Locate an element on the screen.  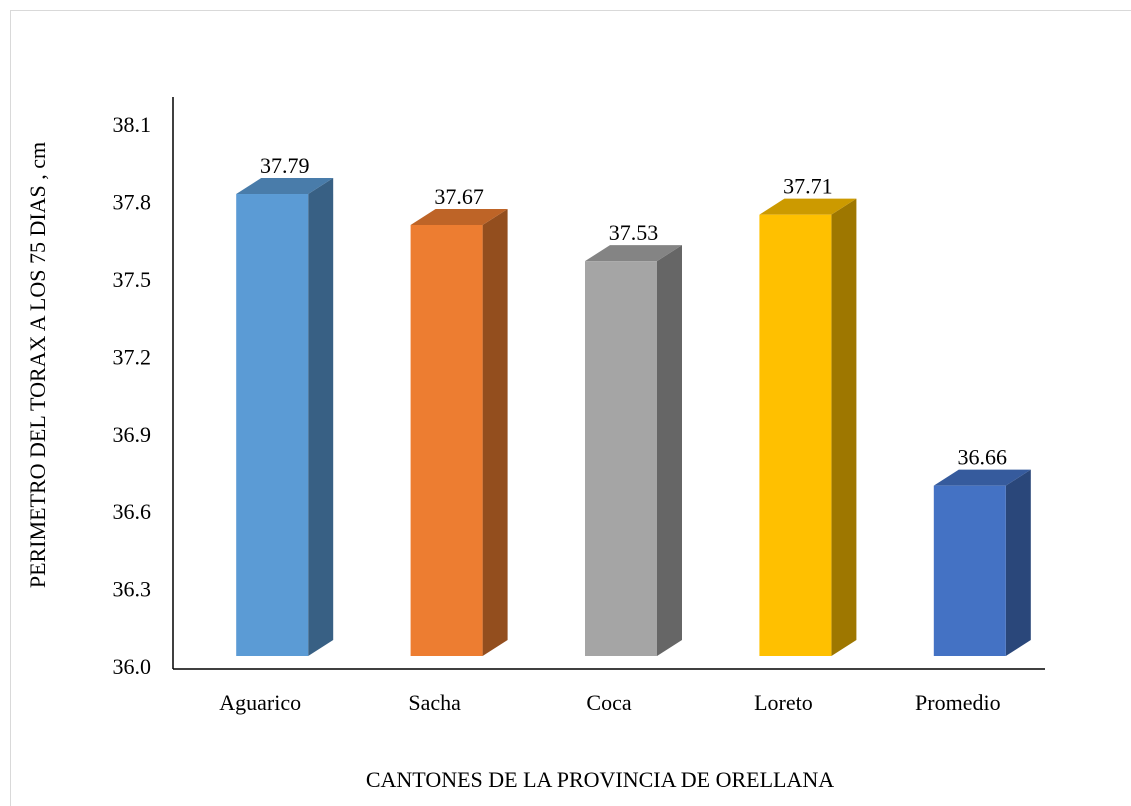
x-tick-label: Loreto is located at coordinates (783, 702).